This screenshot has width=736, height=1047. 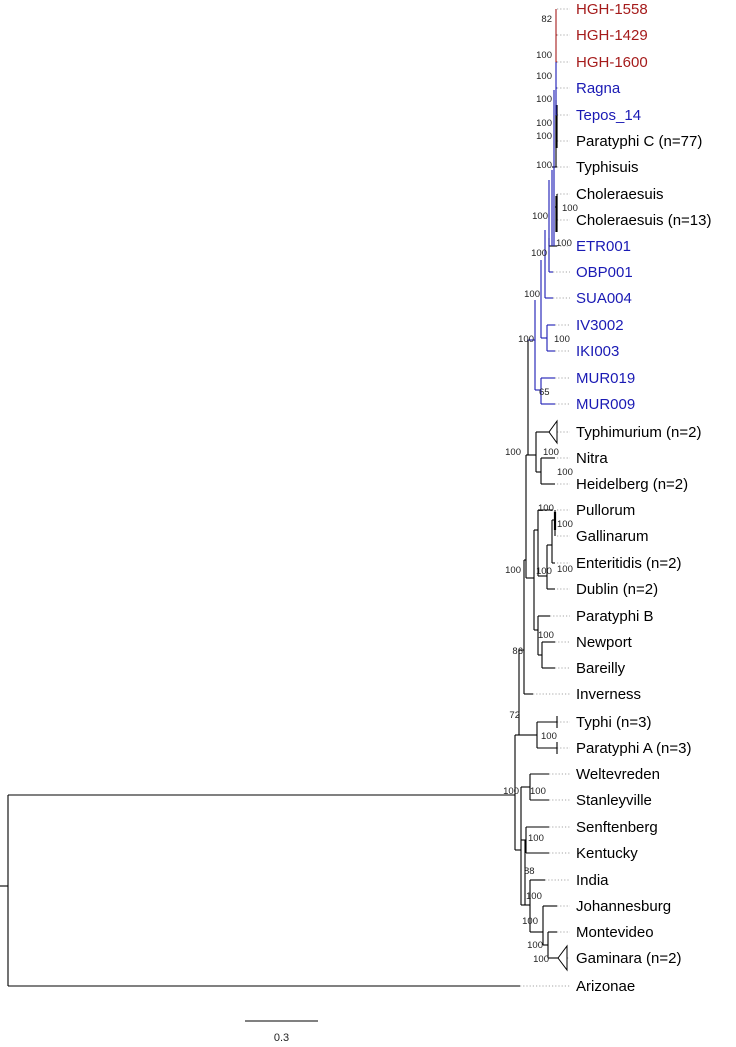 I want to click on leaf-label-stanleyville: Stanleyville, so click(x=614, y=800).